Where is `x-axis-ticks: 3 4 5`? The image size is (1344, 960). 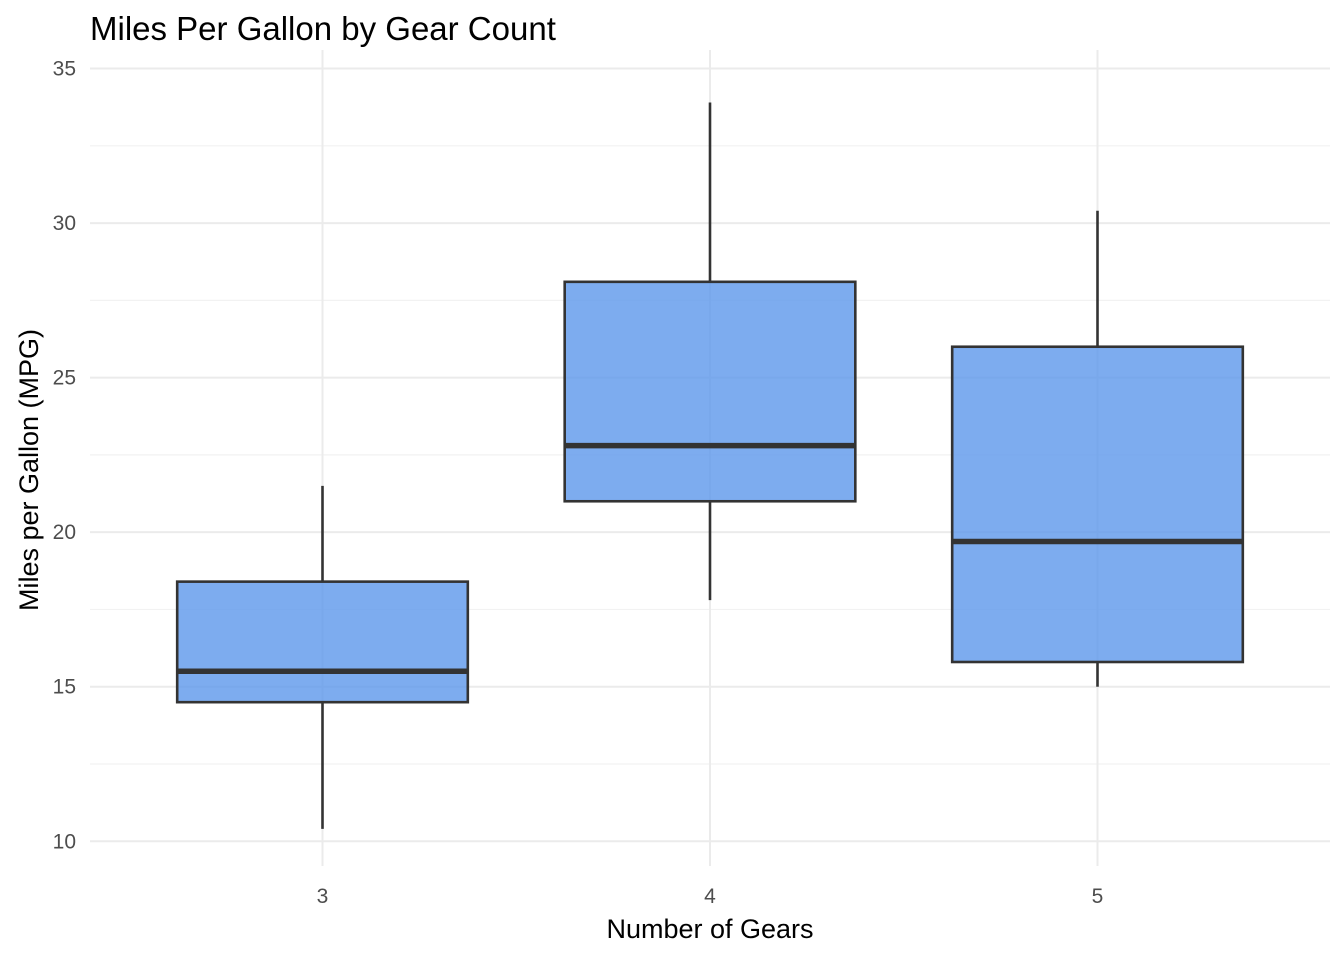
x-axis-ticks: 3 4 5 is located at coordinates (710, 896).